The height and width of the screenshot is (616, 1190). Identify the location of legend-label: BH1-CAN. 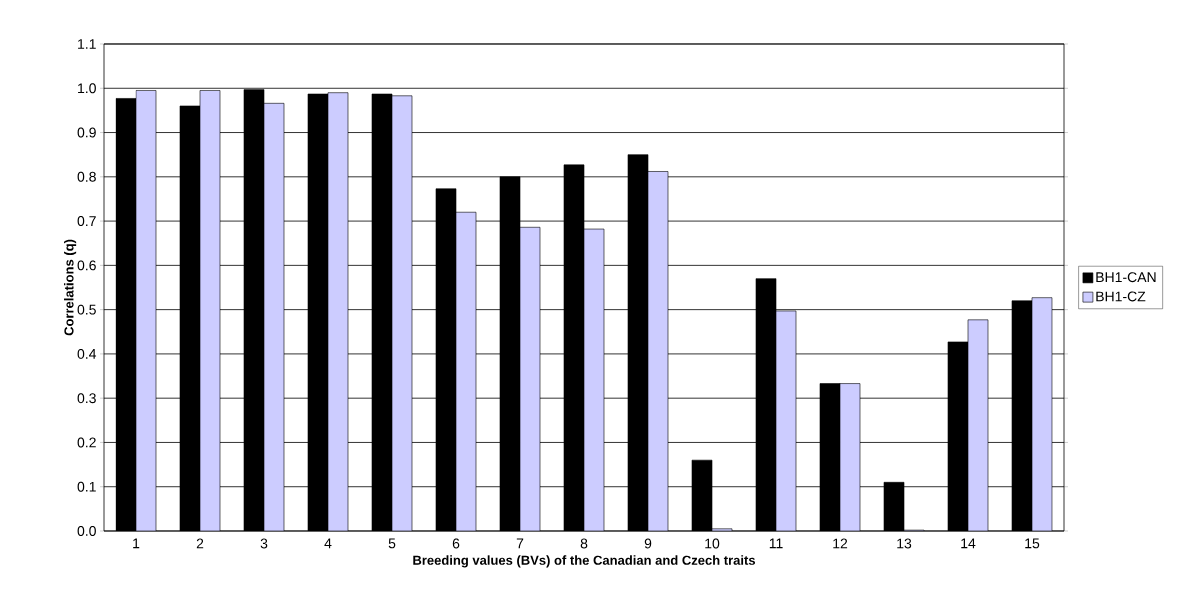
(1126, 277).